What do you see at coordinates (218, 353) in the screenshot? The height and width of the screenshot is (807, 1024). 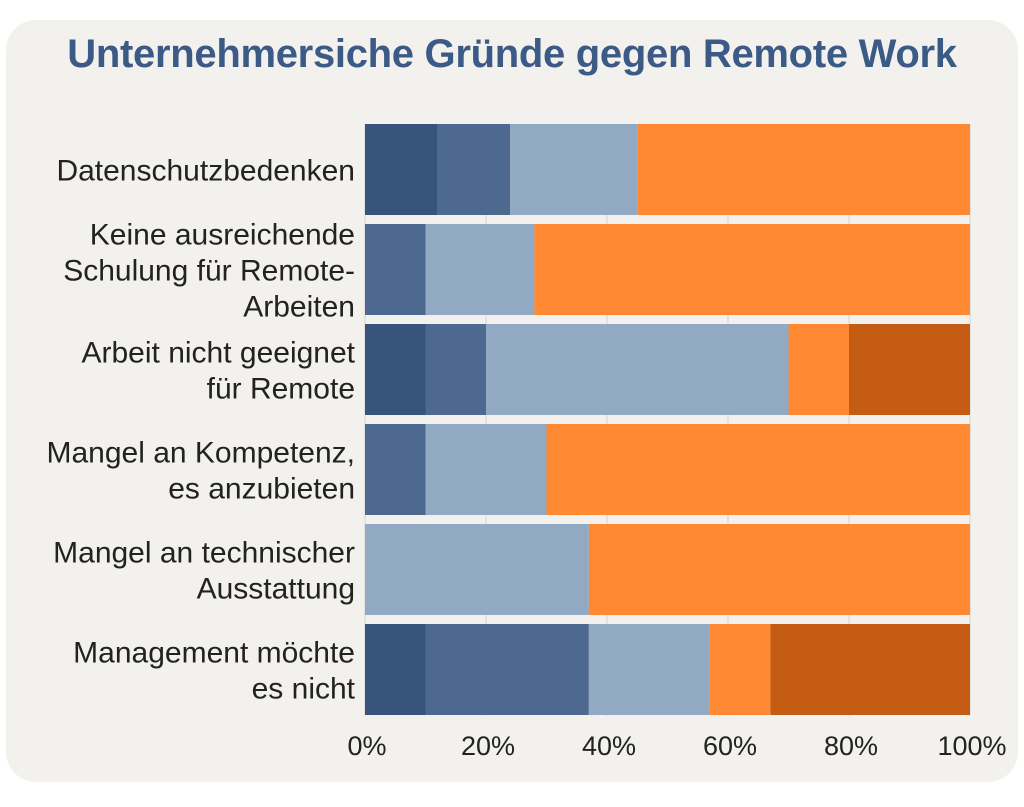 I see `category-label: Arbeit nicht geeignet` at bounding box center [218, 353].